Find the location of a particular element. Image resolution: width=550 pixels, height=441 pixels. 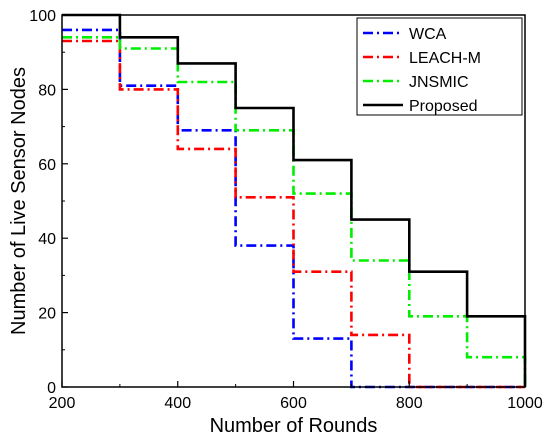

y-tick-label: 40 is located at coordinates (47, 239).